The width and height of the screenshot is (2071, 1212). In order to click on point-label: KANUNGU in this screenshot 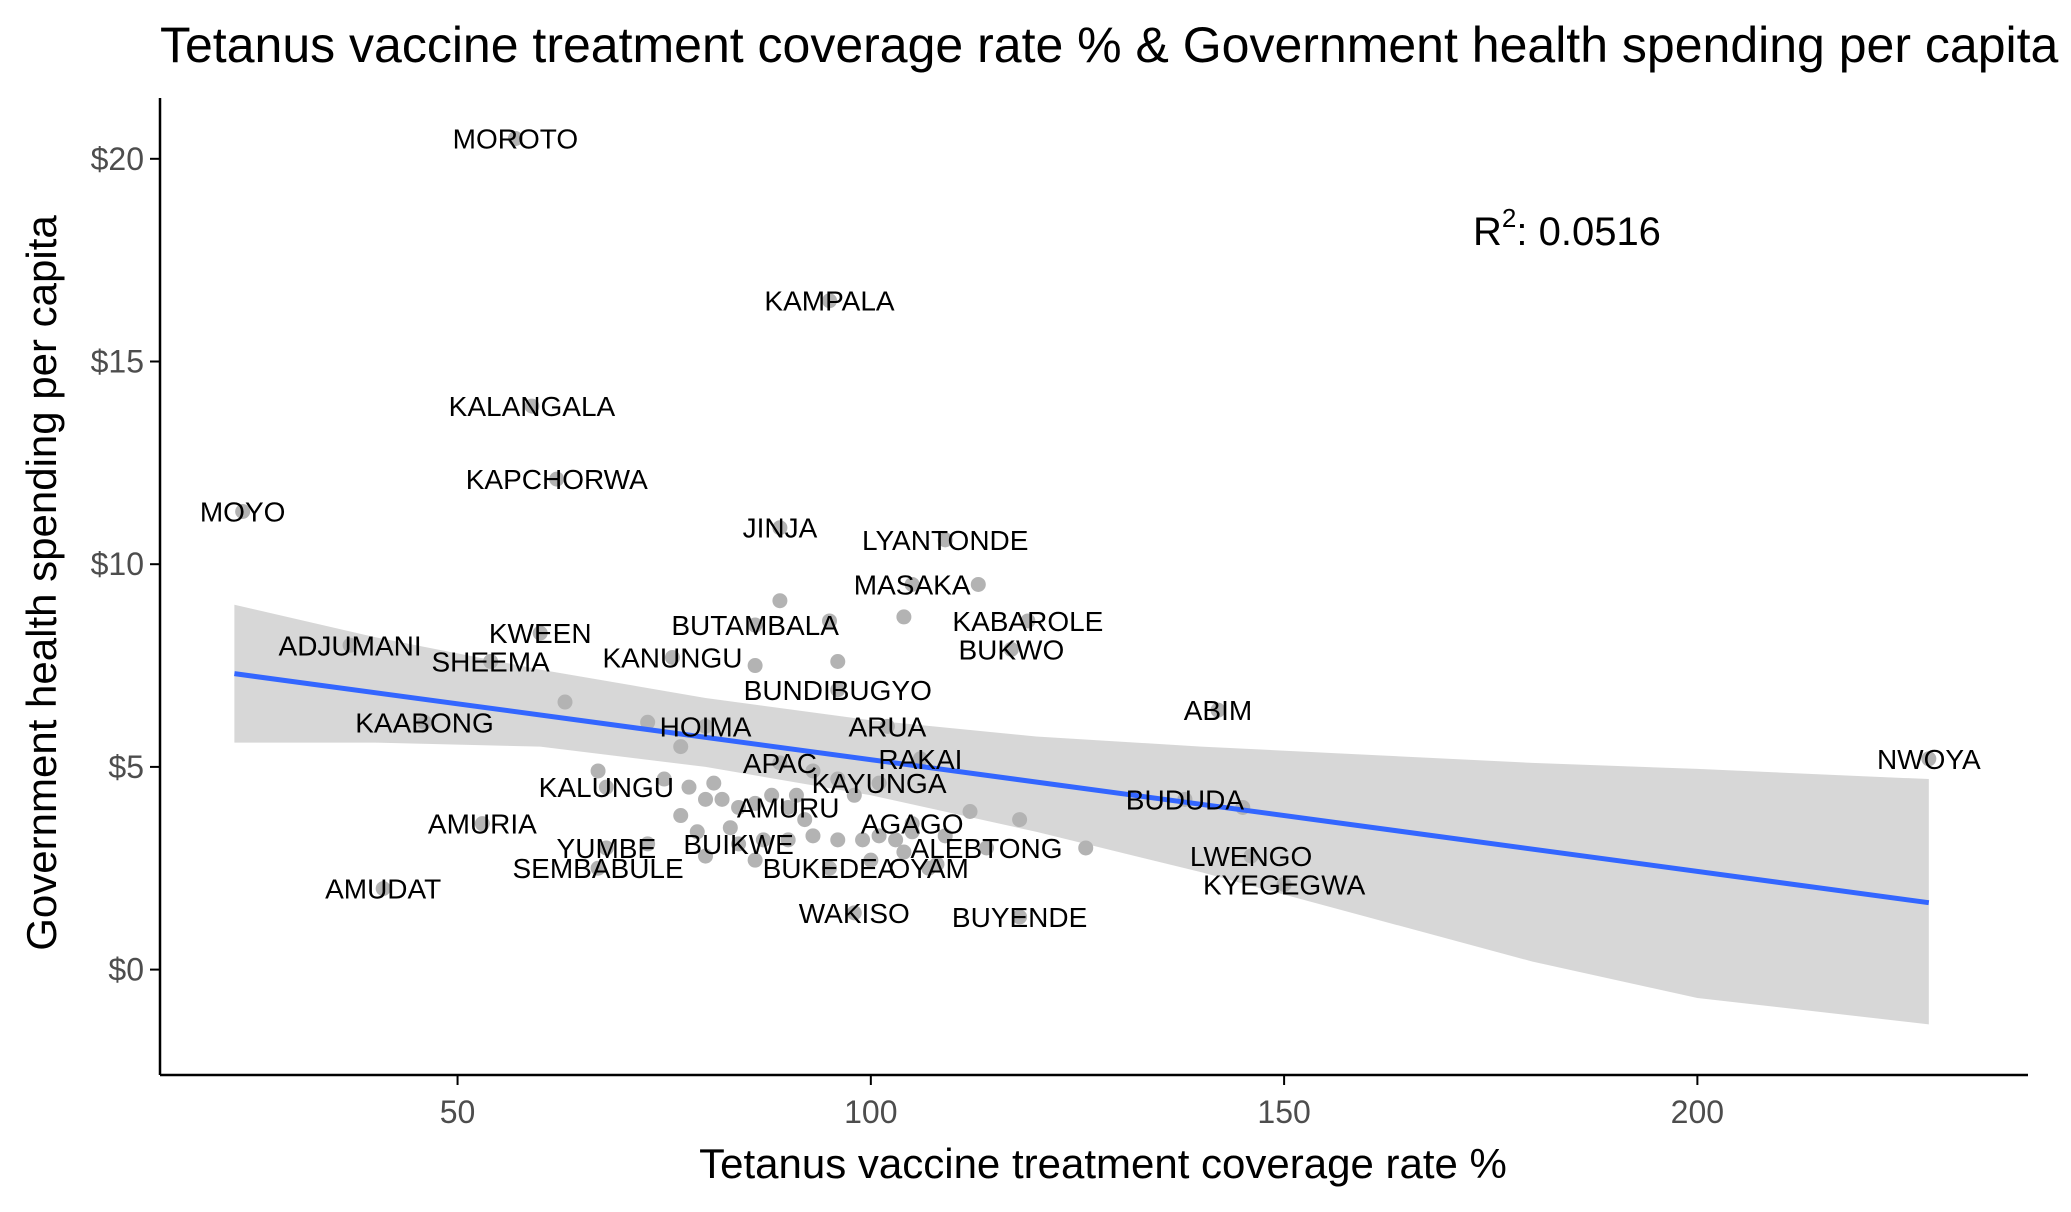, I will do `click(672, 657)`.